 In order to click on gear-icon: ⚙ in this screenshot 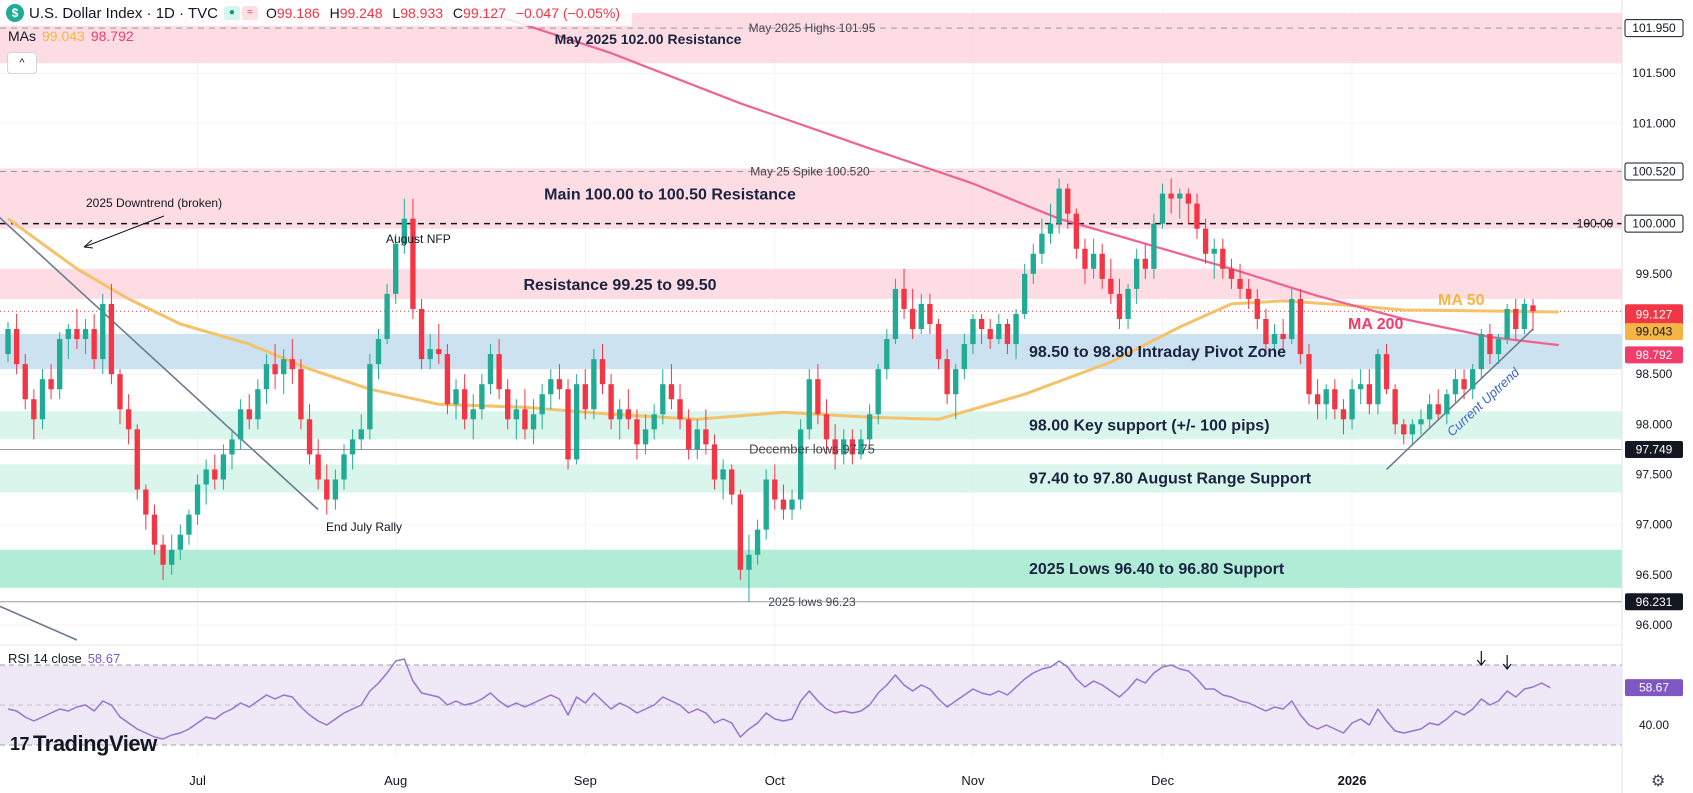, I will do `click(1658, 781)`.